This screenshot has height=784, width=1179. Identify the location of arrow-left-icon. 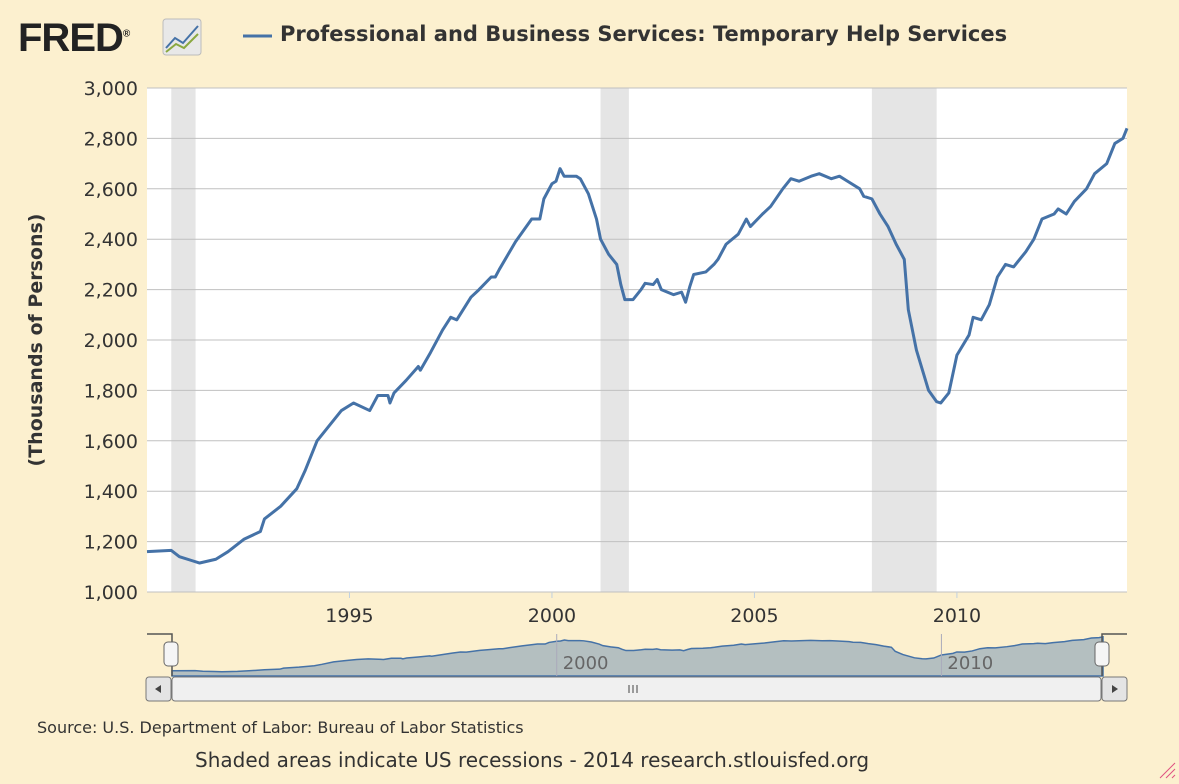
(158, 689).